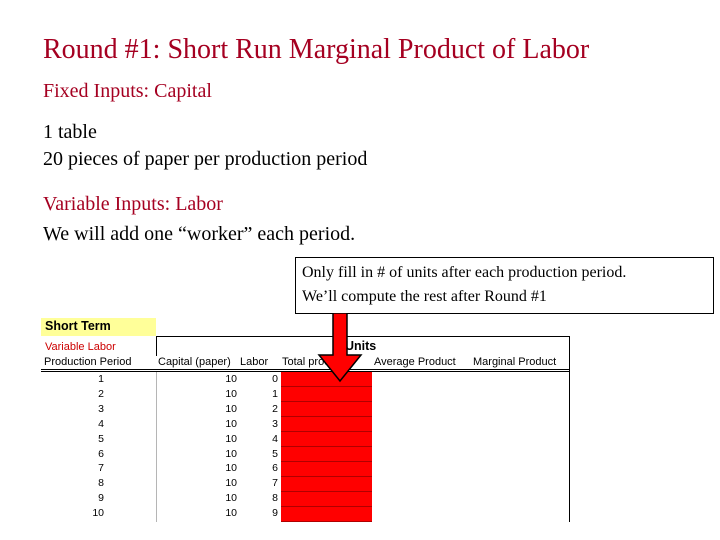 This screenshot has height=540, width=720. Describe the element at coordinates (156, 346) in the screenshot. I see `units-border-left` at that location.